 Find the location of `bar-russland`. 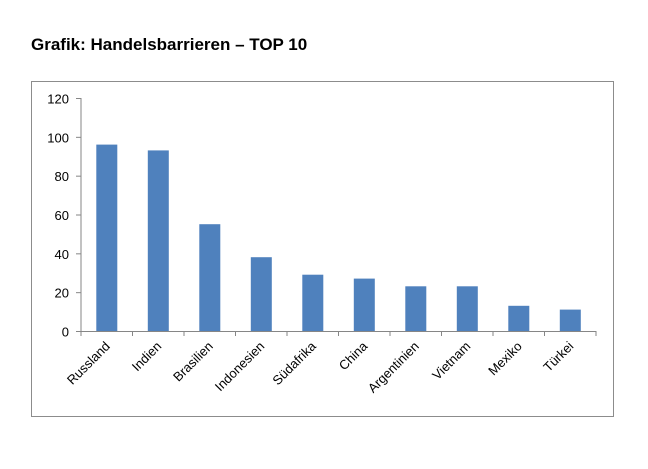

bar-russland is located at coordinates (107, 237).